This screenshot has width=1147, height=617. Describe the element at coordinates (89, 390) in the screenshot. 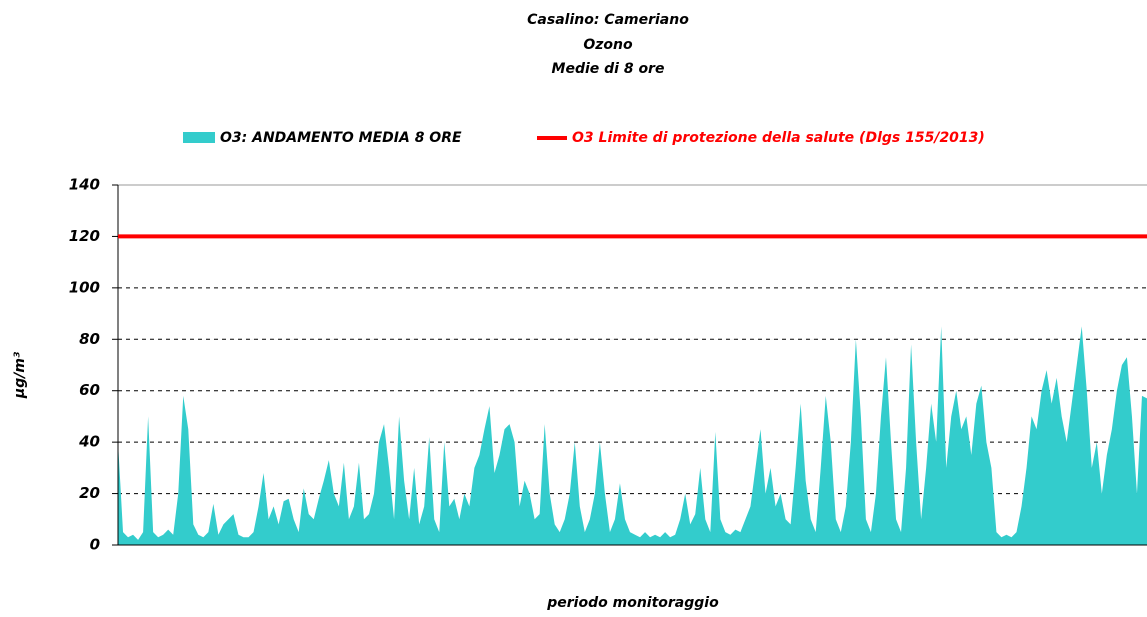

I see `y-tick-label: 60` at that location.